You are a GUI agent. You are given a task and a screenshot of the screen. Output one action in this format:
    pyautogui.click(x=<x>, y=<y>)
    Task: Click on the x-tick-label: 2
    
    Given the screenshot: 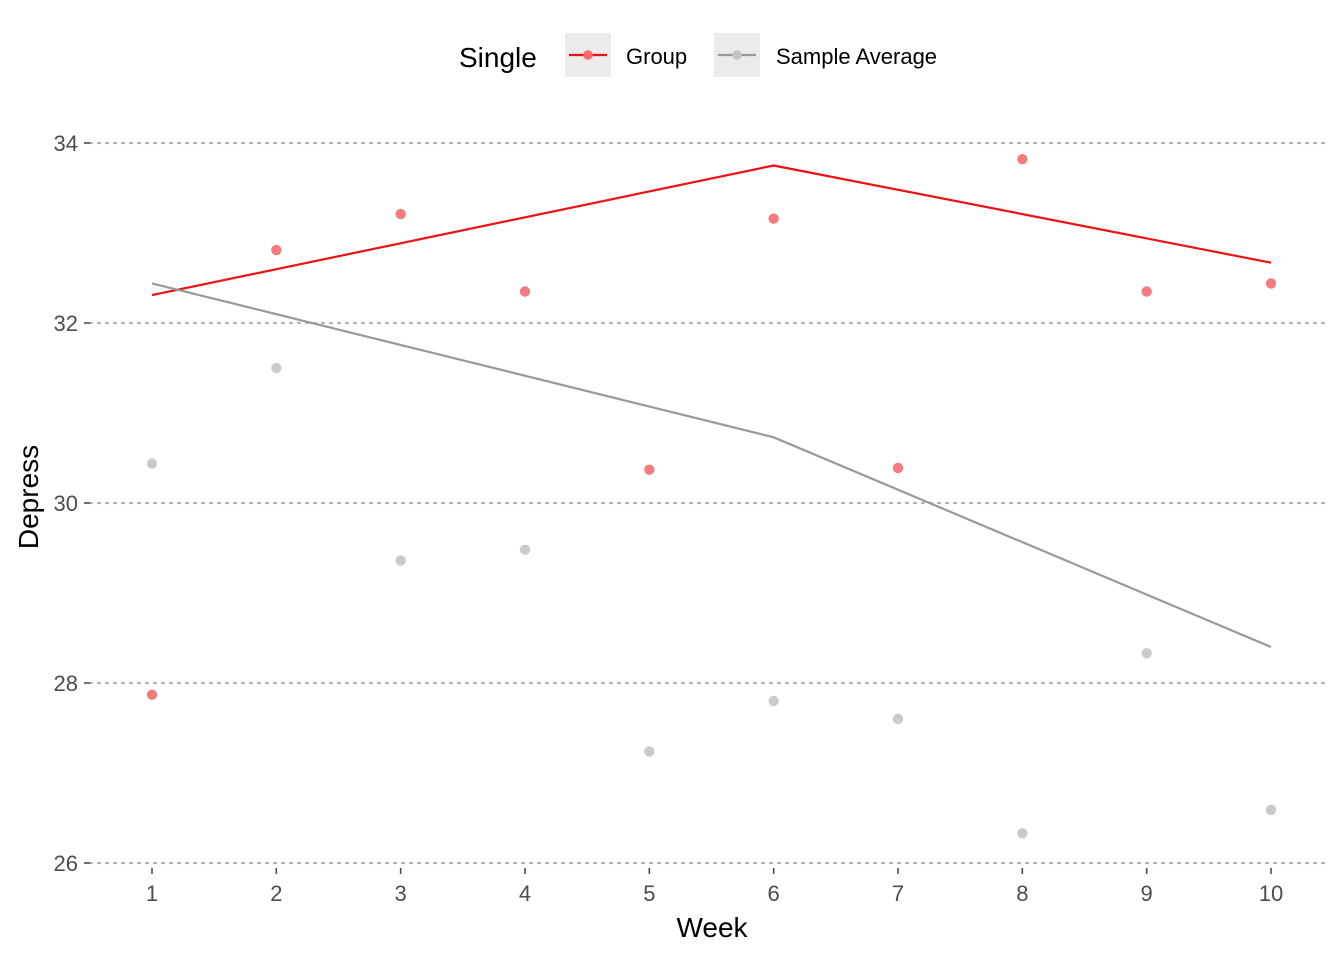 What is the action you would take?
    pyautogui.click(x=276, y=893)
    